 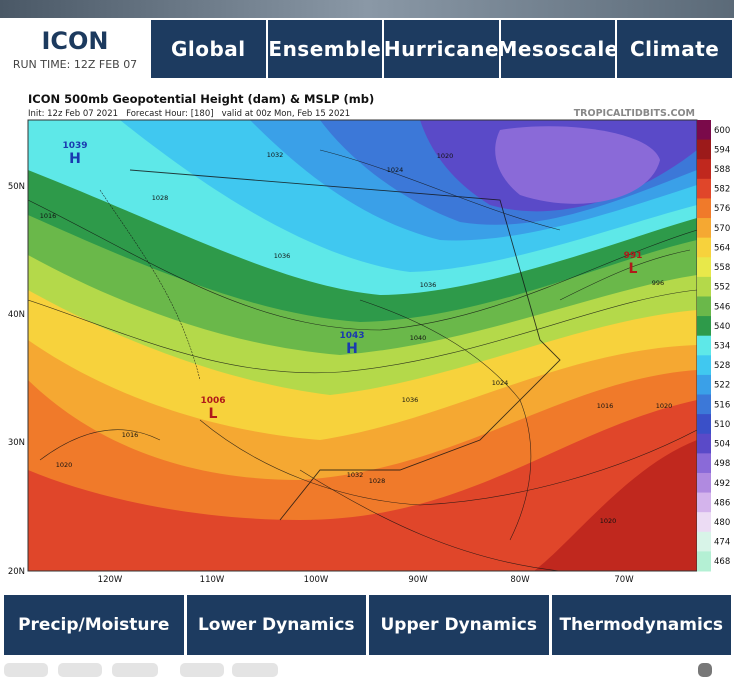 I want to click on colorbar-label: 516, so click(x=722, y=405).